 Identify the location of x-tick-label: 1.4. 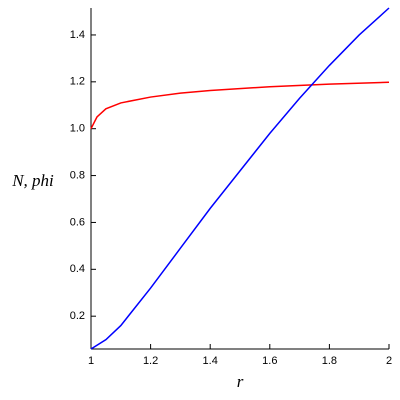
(210, 361).